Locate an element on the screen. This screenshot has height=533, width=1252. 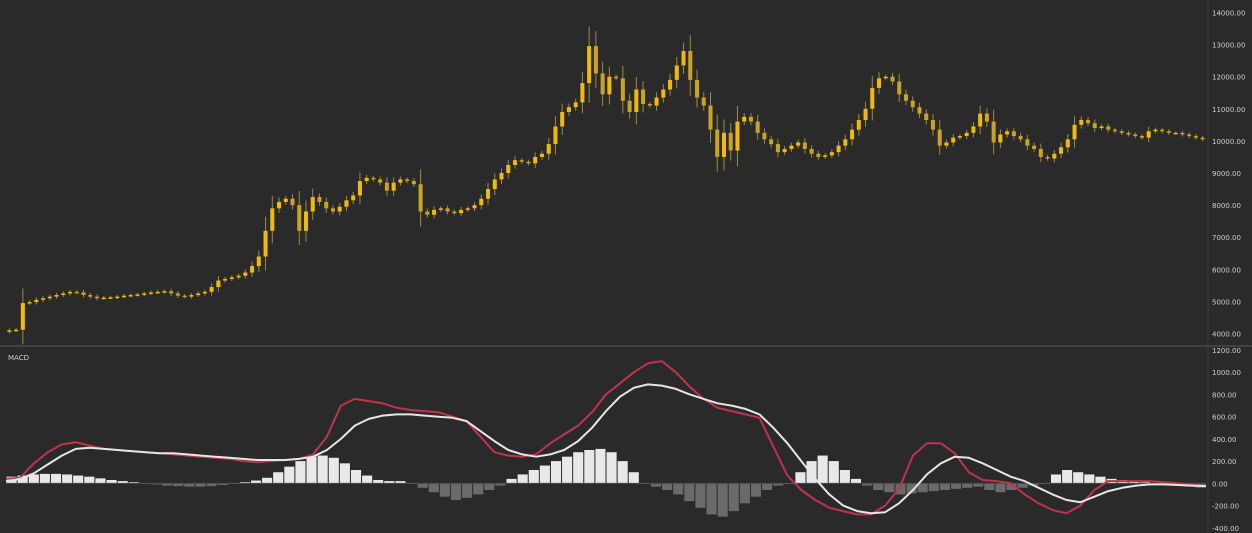
price-tick-label: 14000.00 is located at coordinates (1228, 13).